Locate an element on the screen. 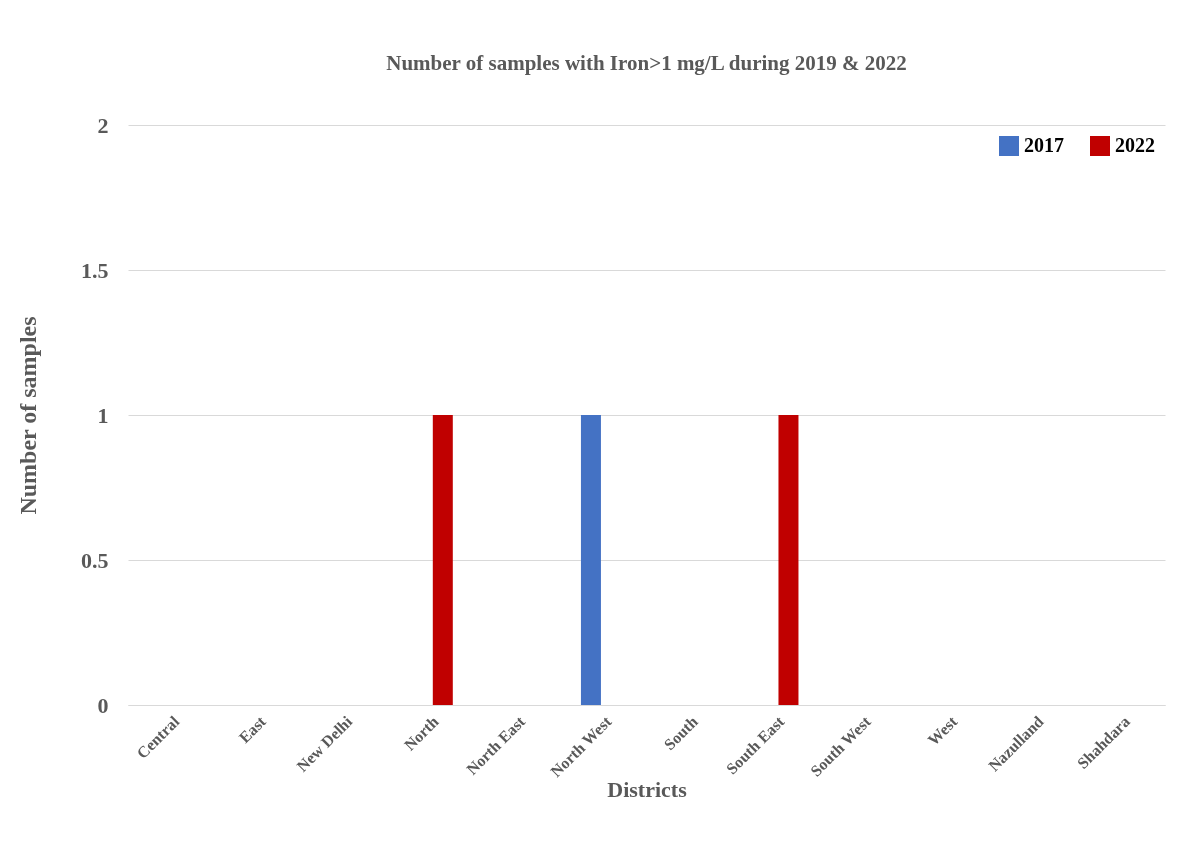  x-tick-label: West is located at coordinates (942, 730).